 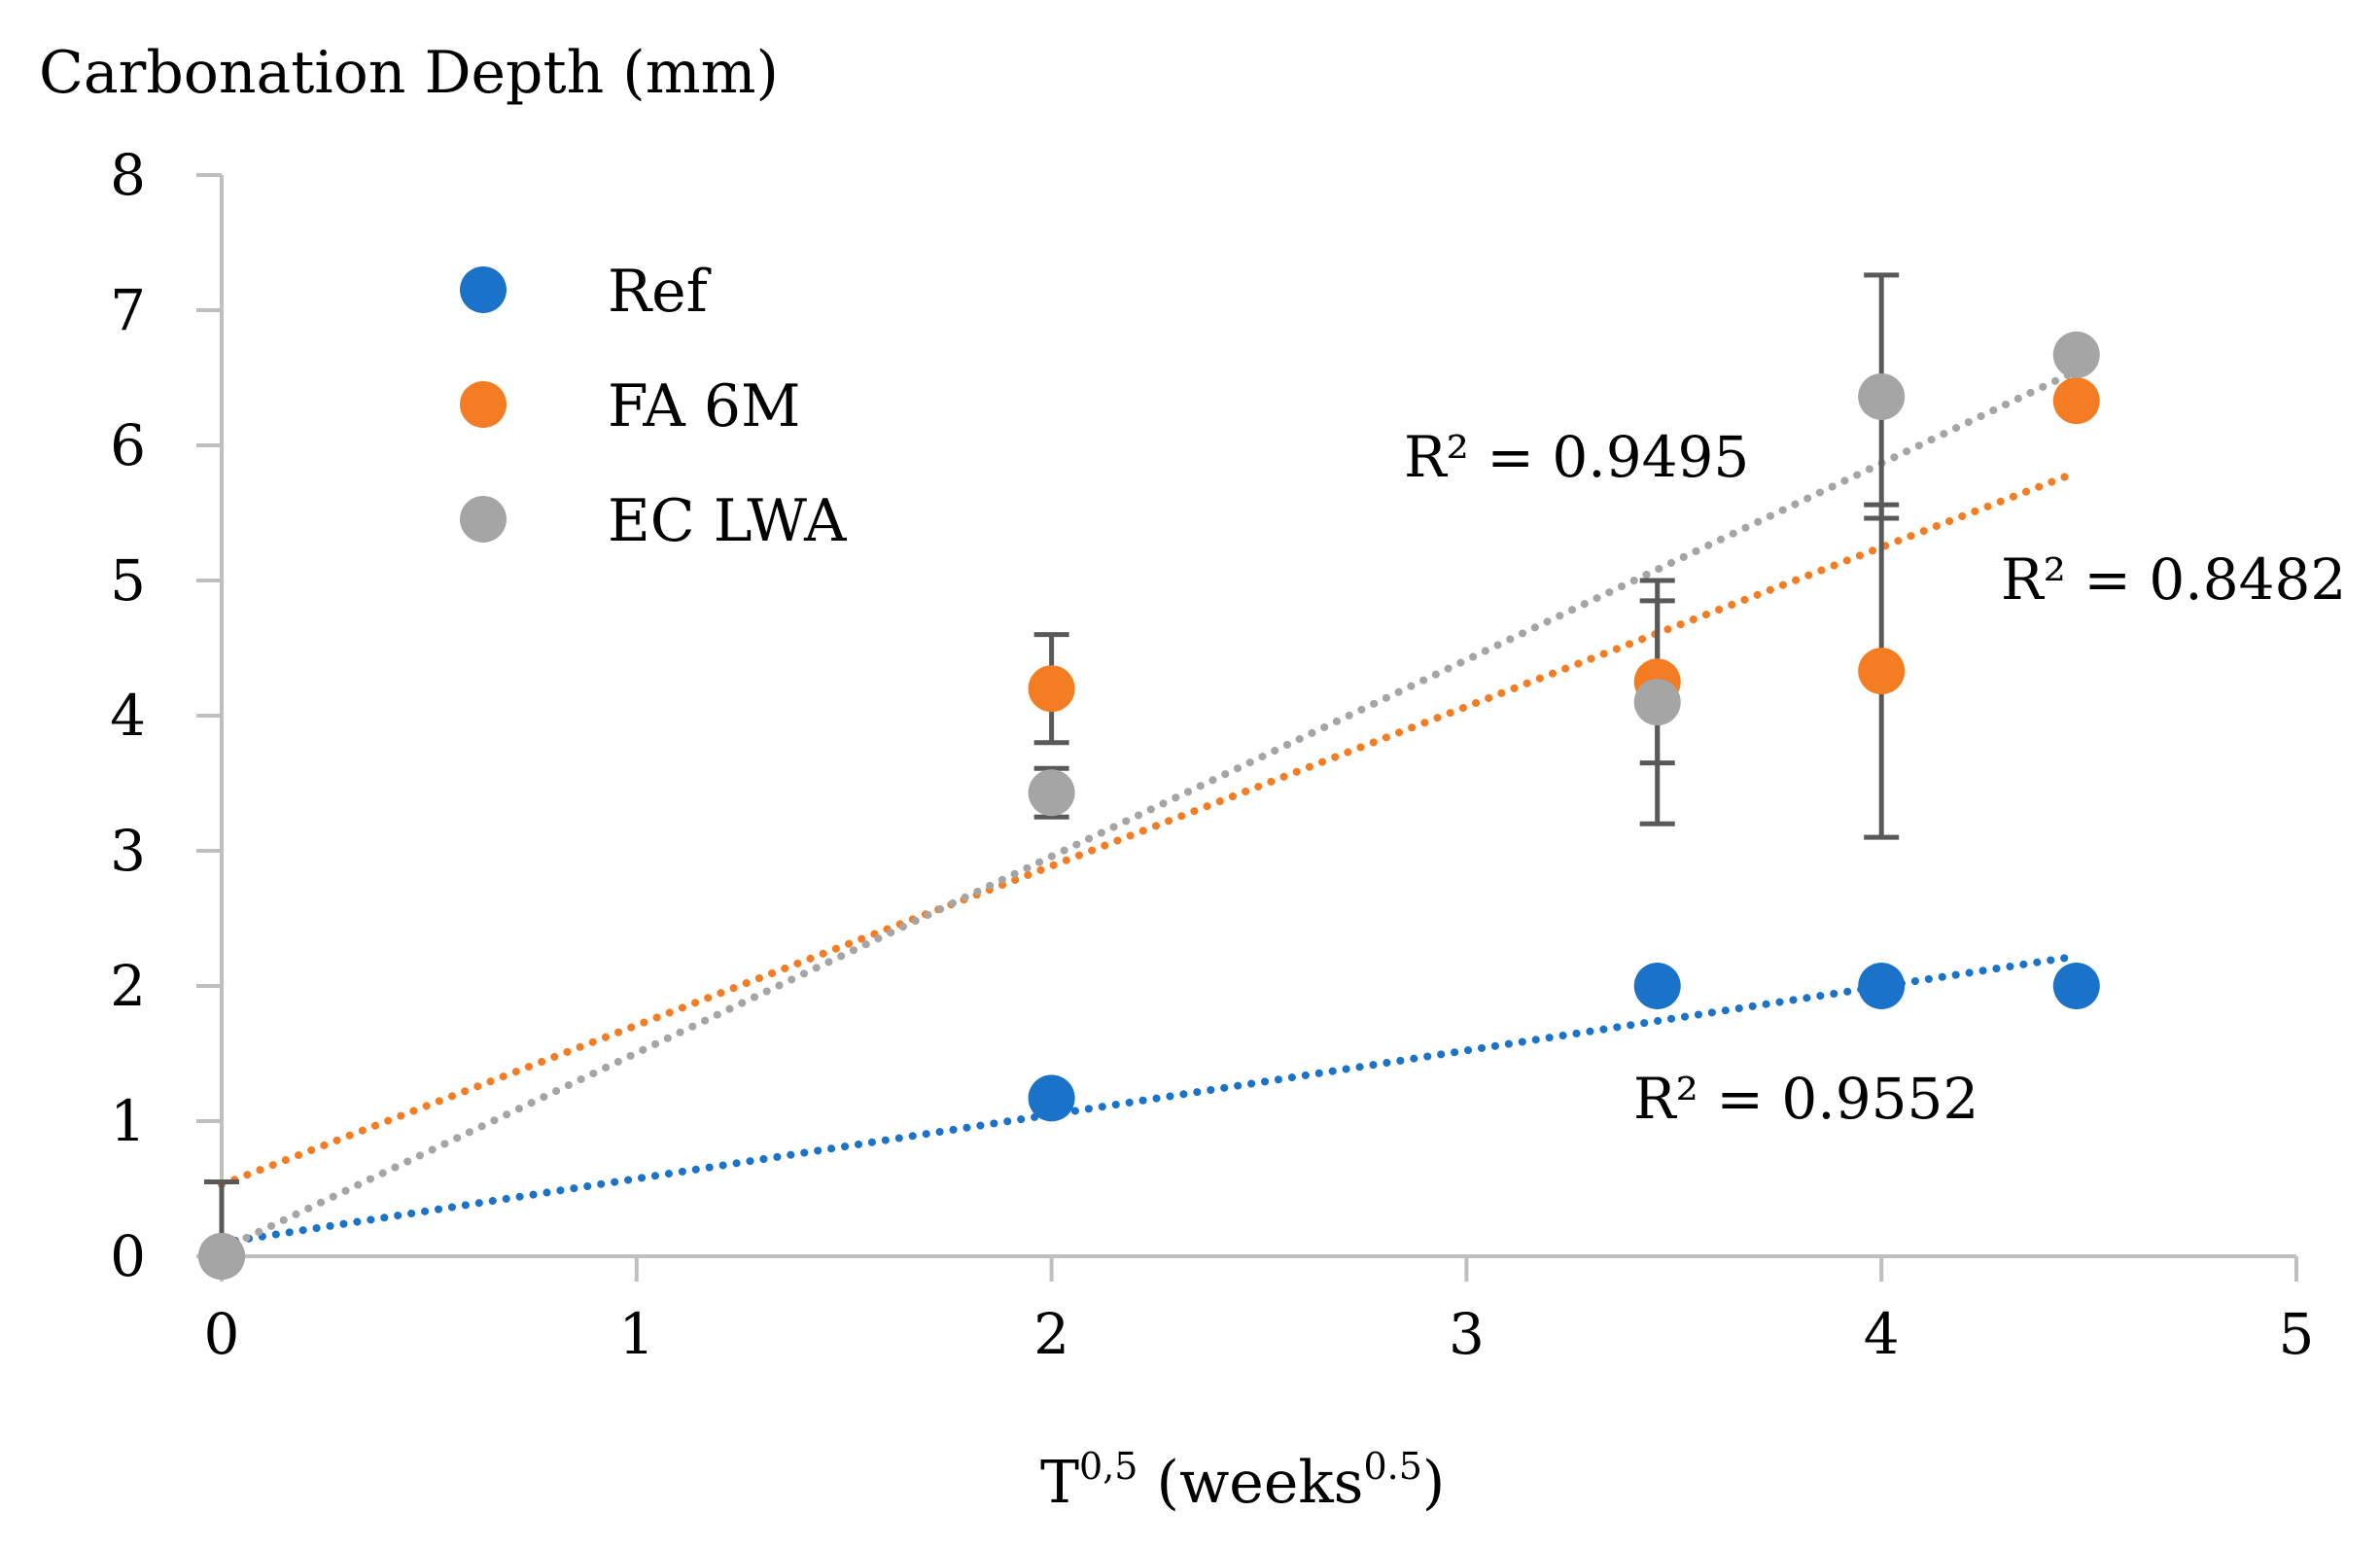 I want to click on r2-label-ec-lwa: R² = 0.9495, so click(x=1576, y=457).